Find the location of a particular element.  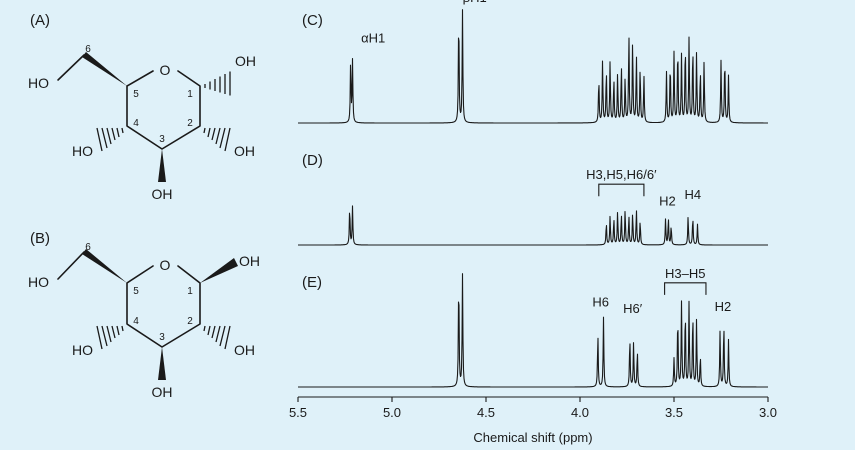

x-tick-label: 5.0 is located at coordinates (392, 412).